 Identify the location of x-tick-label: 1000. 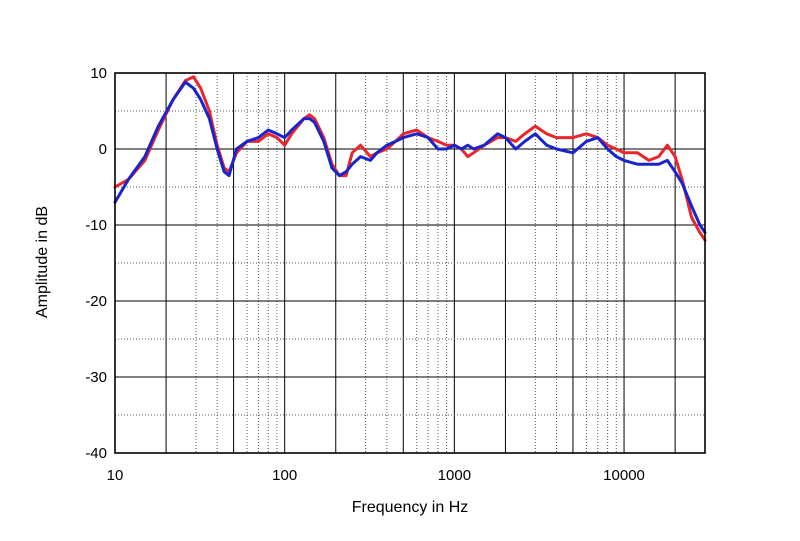
(454, 475).